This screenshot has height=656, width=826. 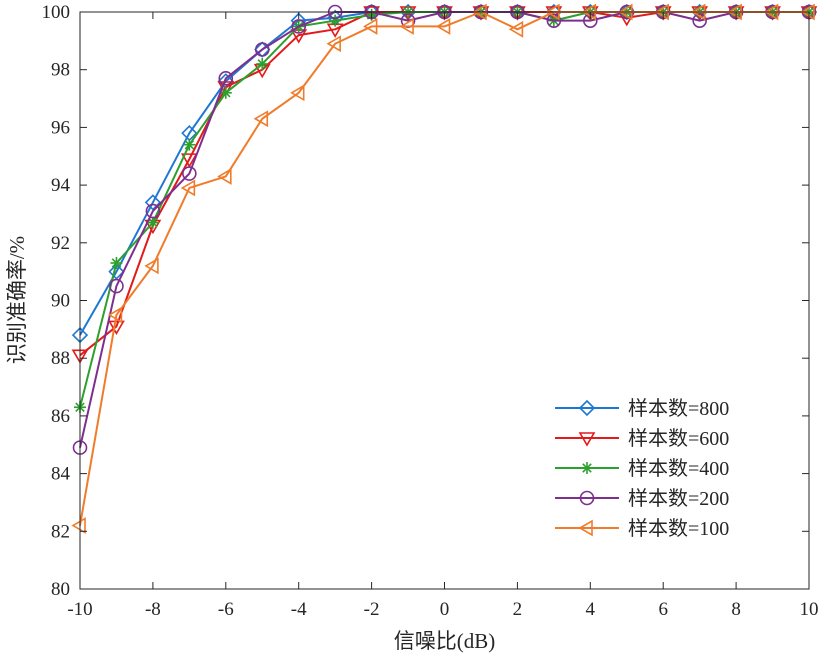 I want to click on x-tick-label: 0, so click(x=445, y=609).